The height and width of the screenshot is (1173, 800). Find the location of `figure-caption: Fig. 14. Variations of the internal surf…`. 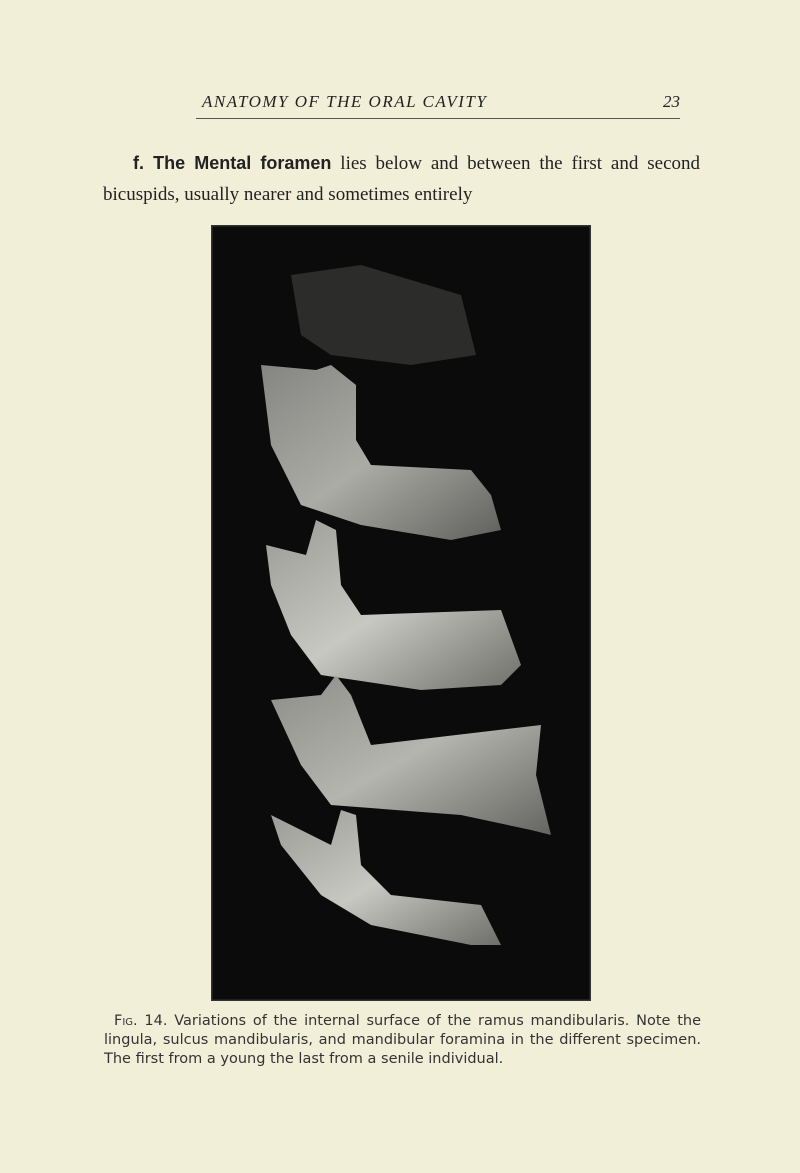

figure-caption: Fig. 14. Variations of the internal surf… is located at coordinates (402, 1040).